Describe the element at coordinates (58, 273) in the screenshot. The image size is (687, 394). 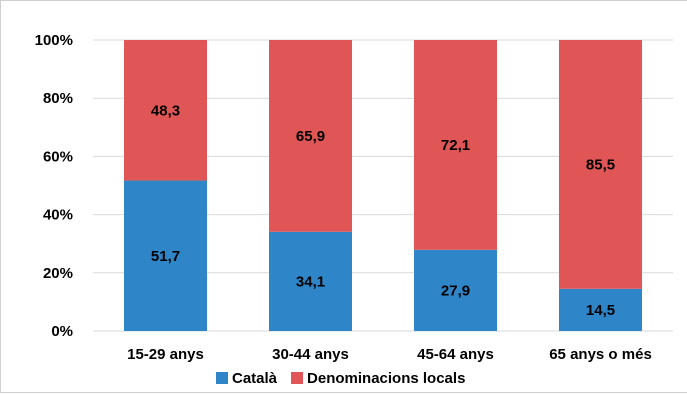
I see `y-tick-label: 20%` at that location.